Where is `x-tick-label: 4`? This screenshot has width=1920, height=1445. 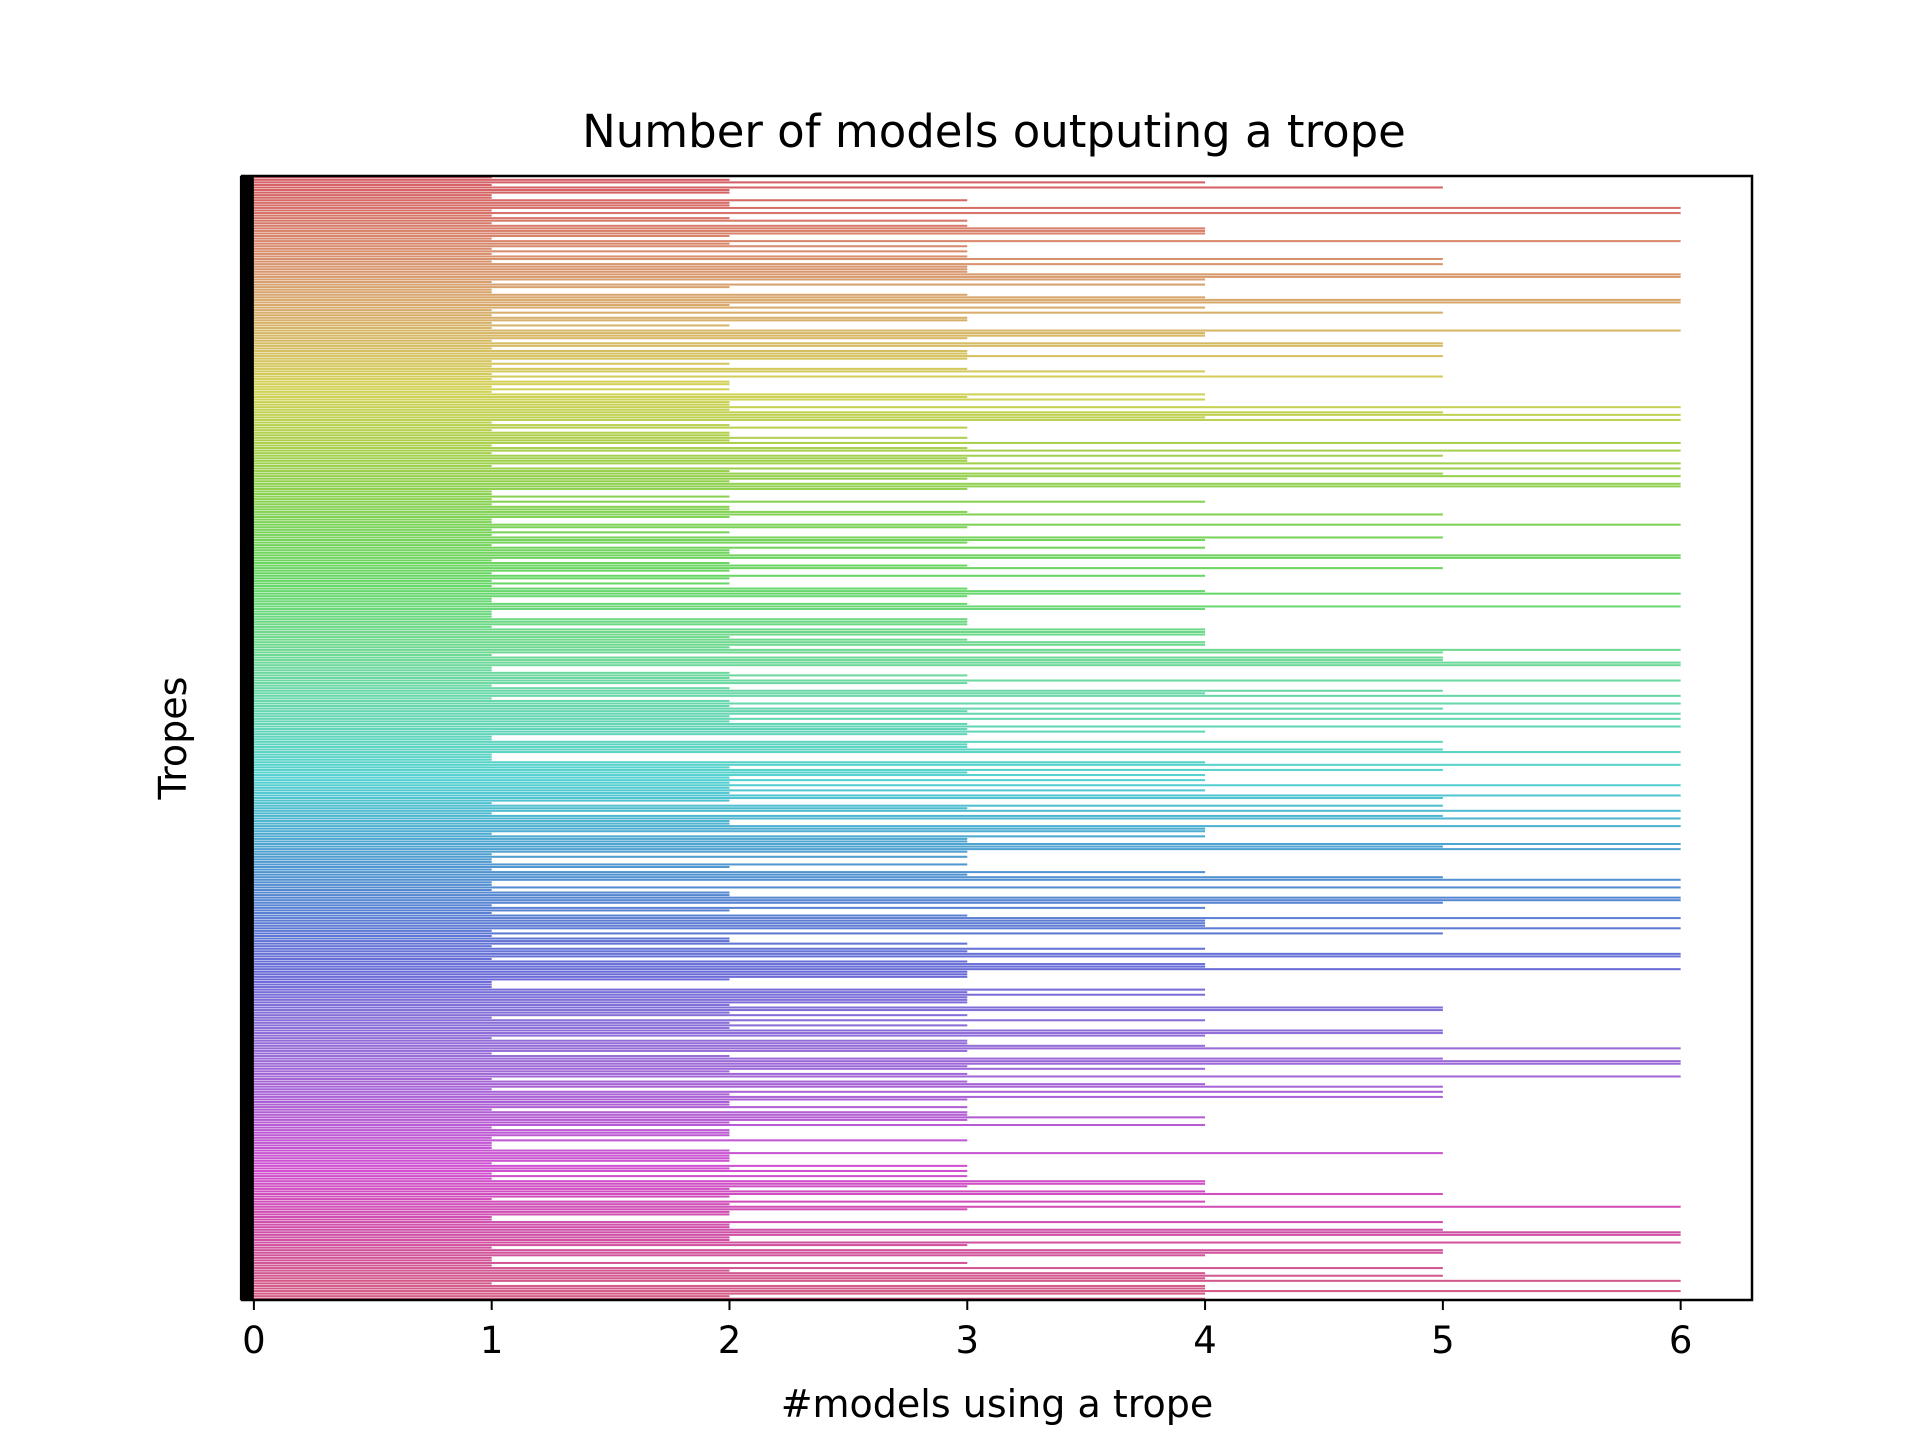
x-tick-label: 4 is located at coordinates (1205, 1340).